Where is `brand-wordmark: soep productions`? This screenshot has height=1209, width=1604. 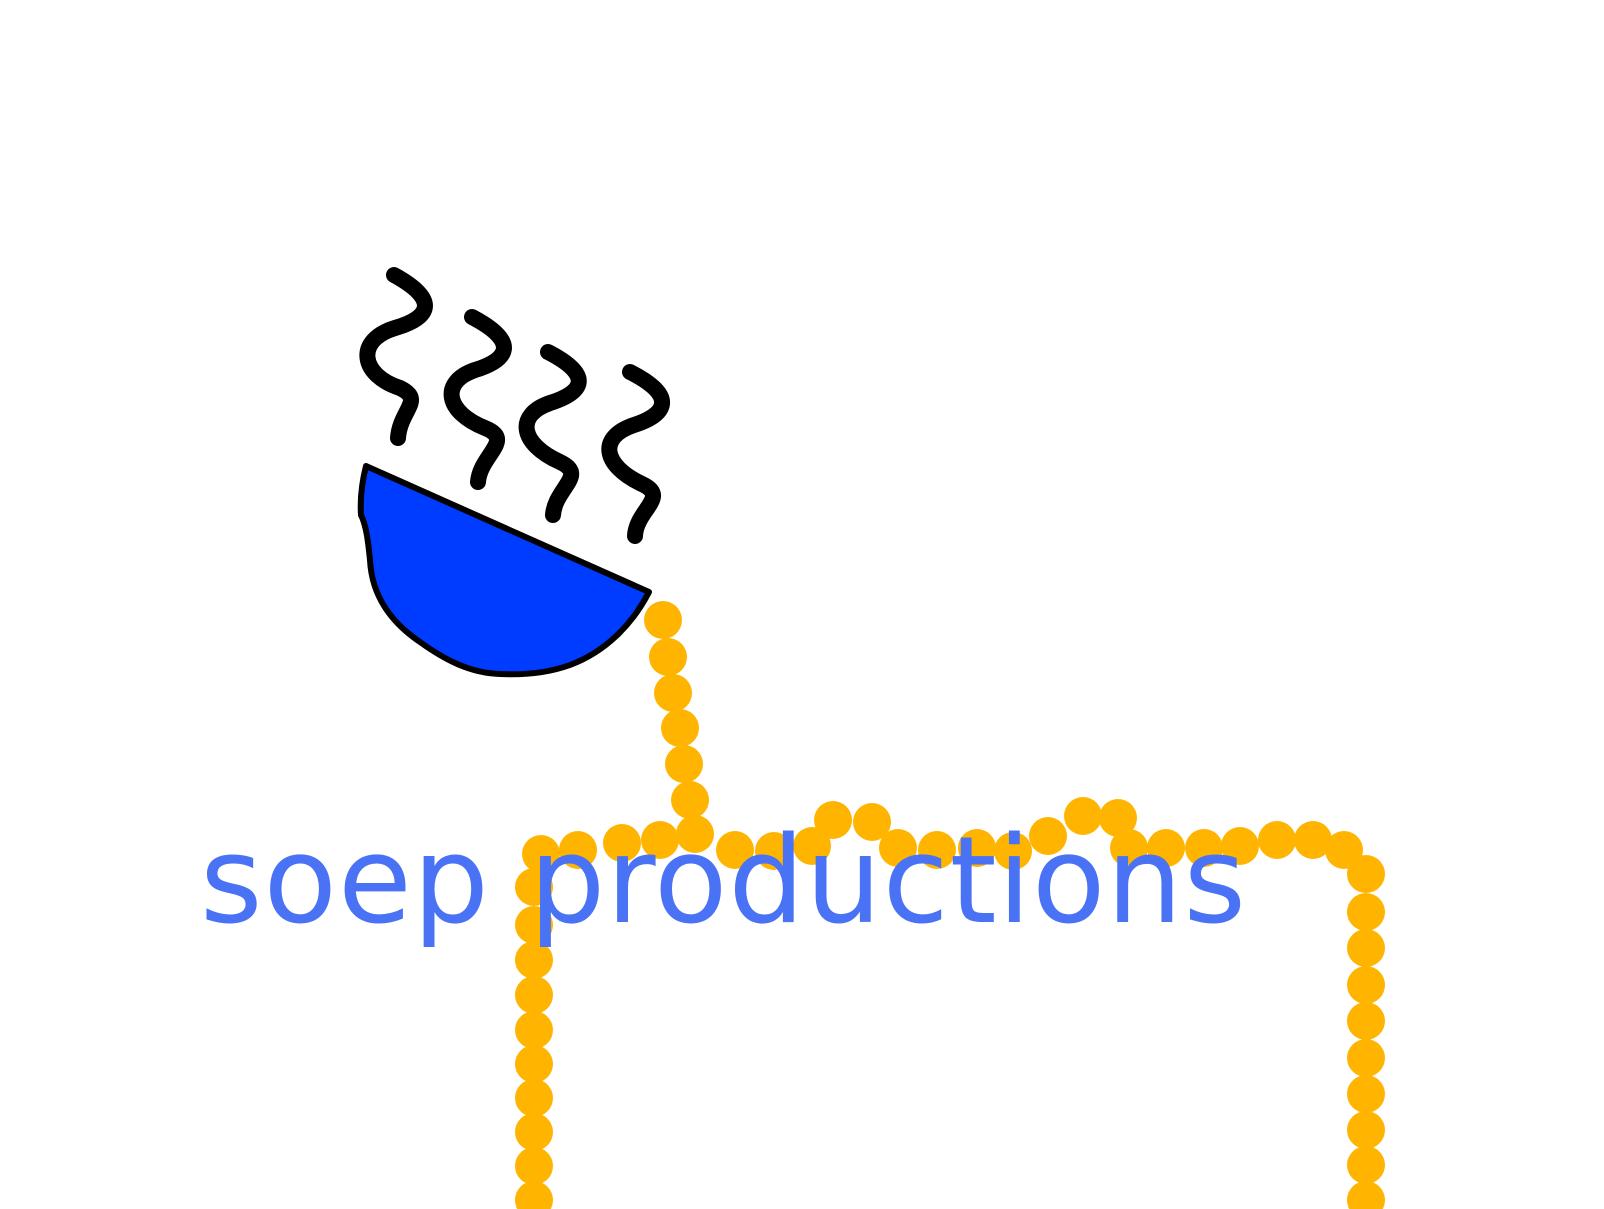 brand-wordmark: soep productions is located at coordinates (723, 881).